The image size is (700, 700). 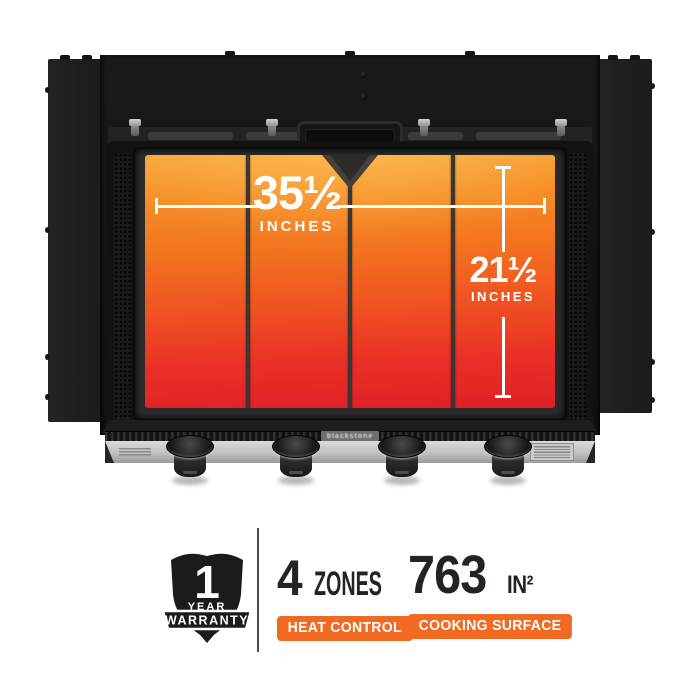 I want to click on perforated-vent-left, so click(x=122, y=289).